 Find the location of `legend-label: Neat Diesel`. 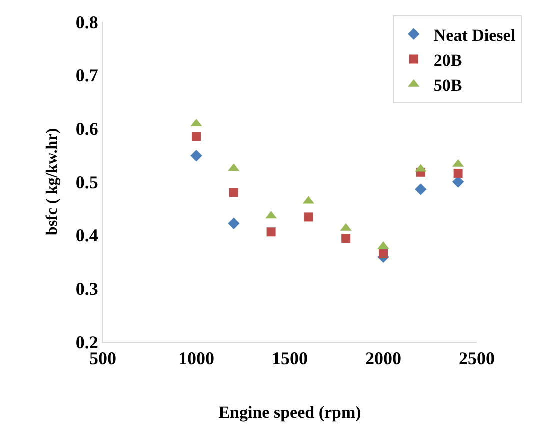

legend-label: Neat Diesel is located at coordinates (475, 35).